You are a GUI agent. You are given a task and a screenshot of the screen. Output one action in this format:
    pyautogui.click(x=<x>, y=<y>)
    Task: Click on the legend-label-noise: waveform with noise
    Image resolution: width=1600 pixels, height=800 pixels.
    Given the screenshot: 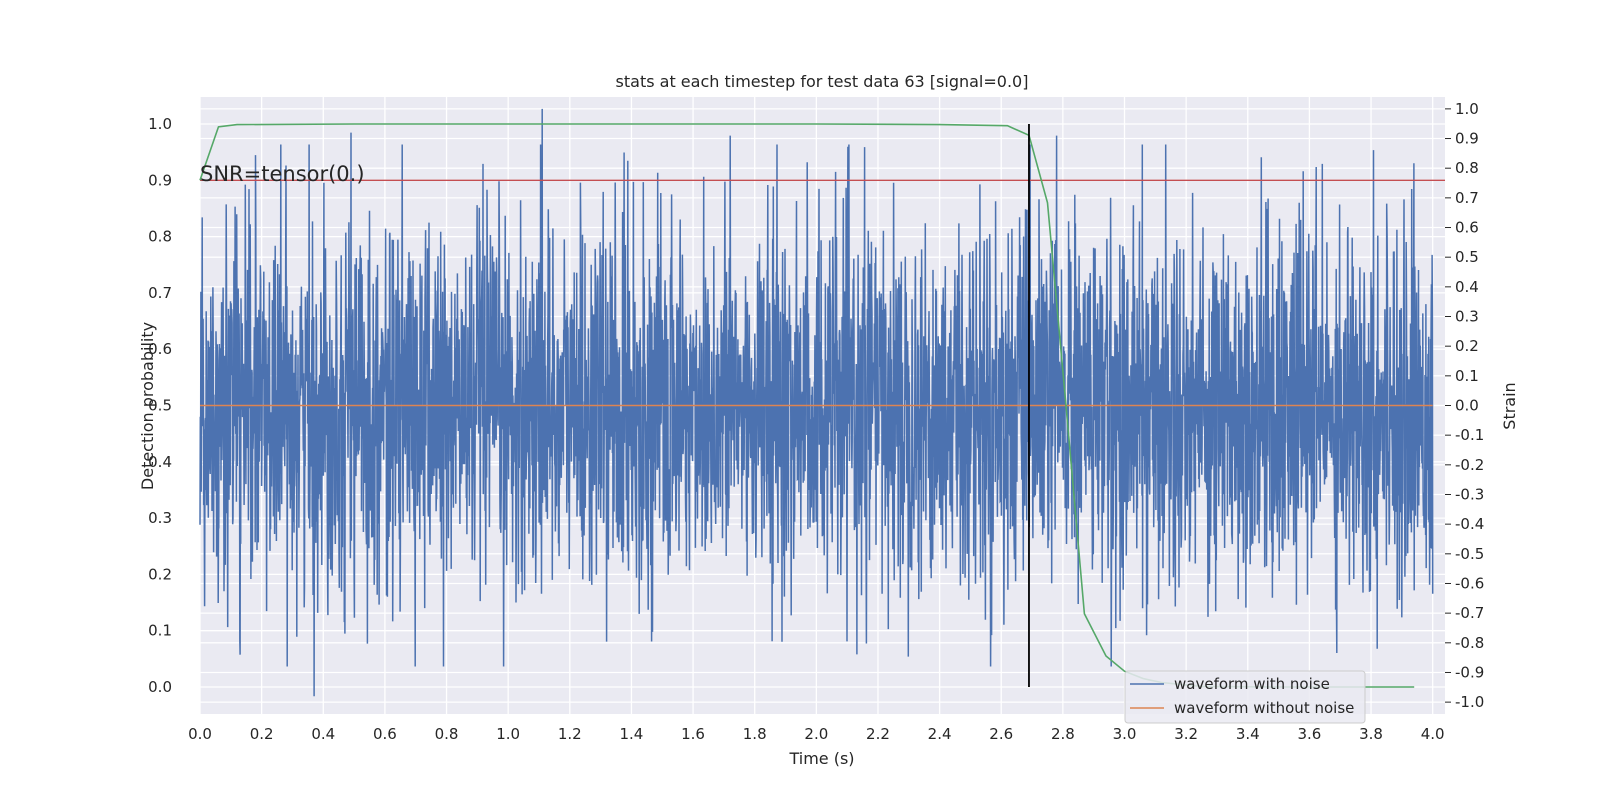 What is the action you would take?
    pyautogui.click(x=1252, y=684)
    